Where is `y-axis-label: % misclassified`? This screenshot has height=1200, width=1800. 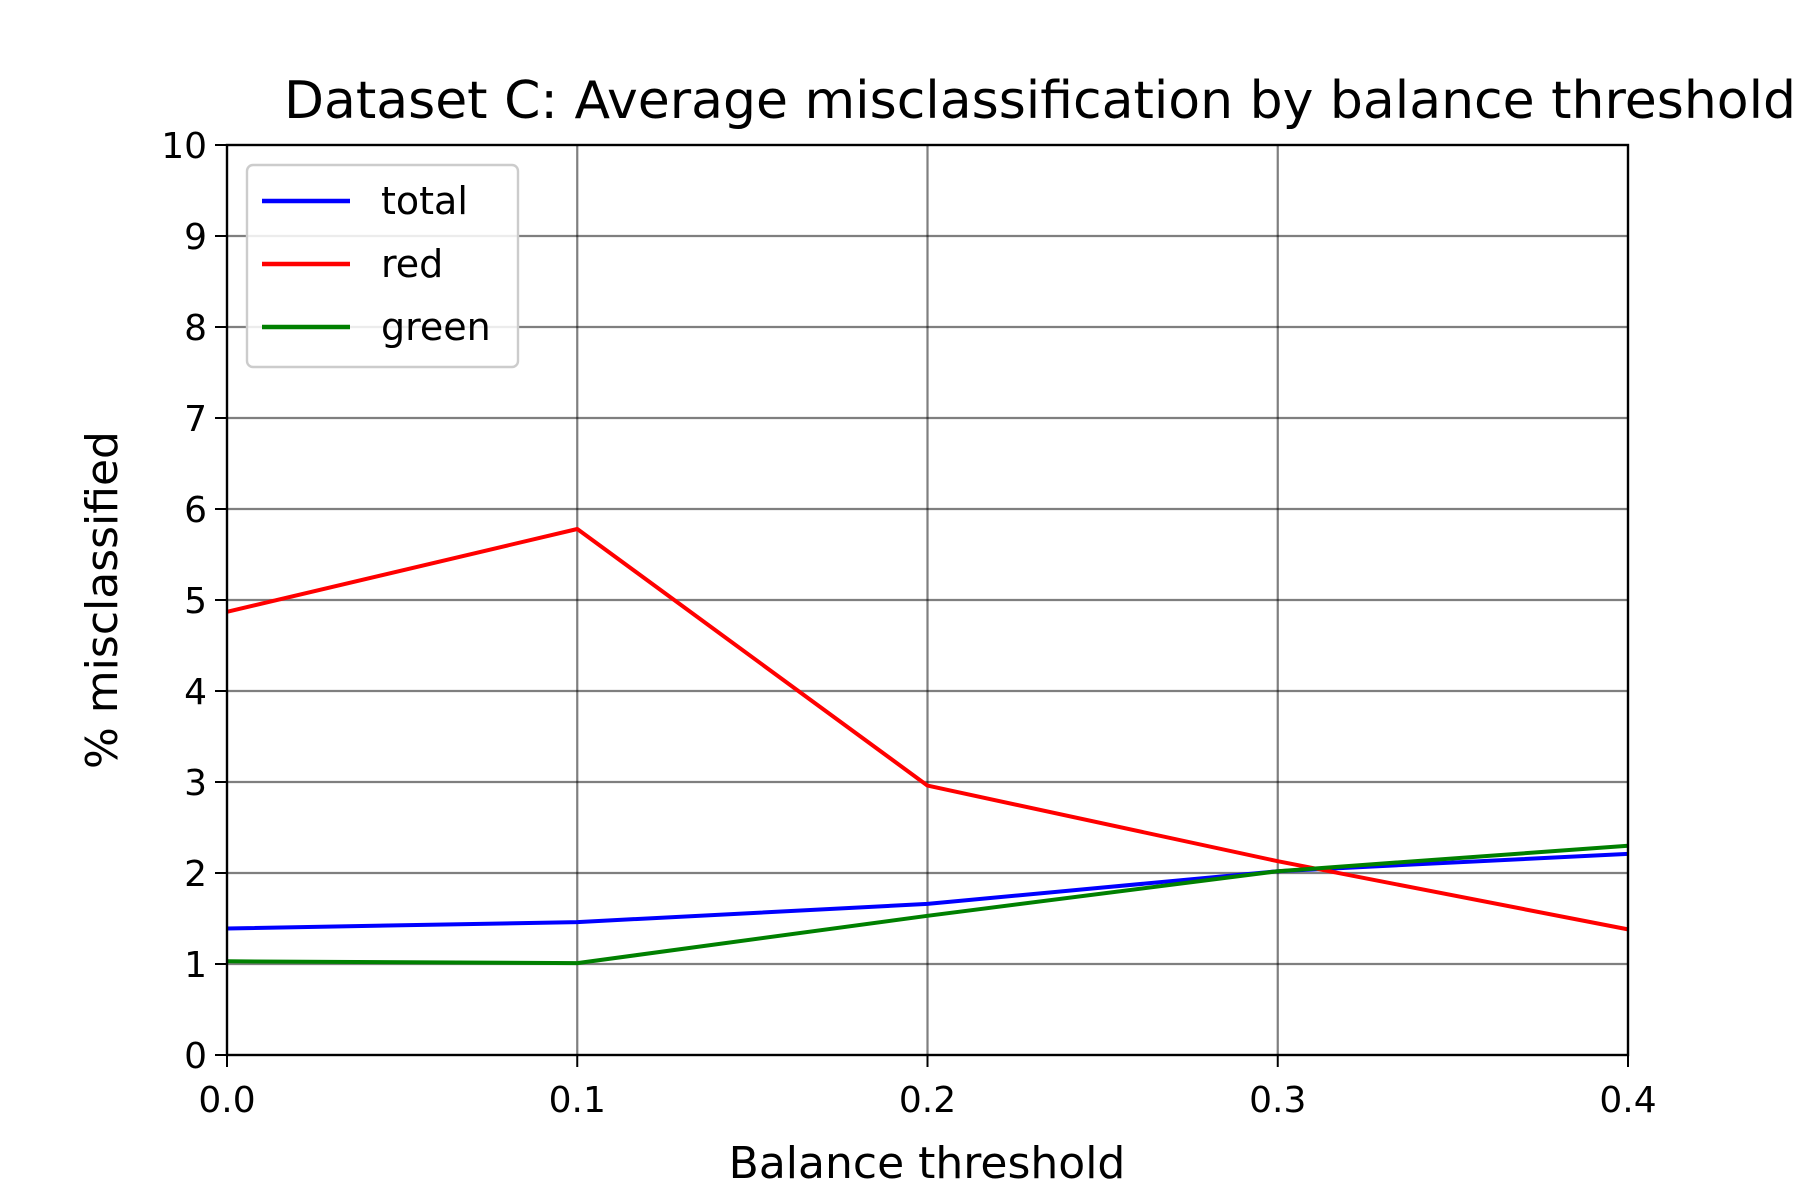
y-axis-label: % misclassified is located at coordinates (102, 600).